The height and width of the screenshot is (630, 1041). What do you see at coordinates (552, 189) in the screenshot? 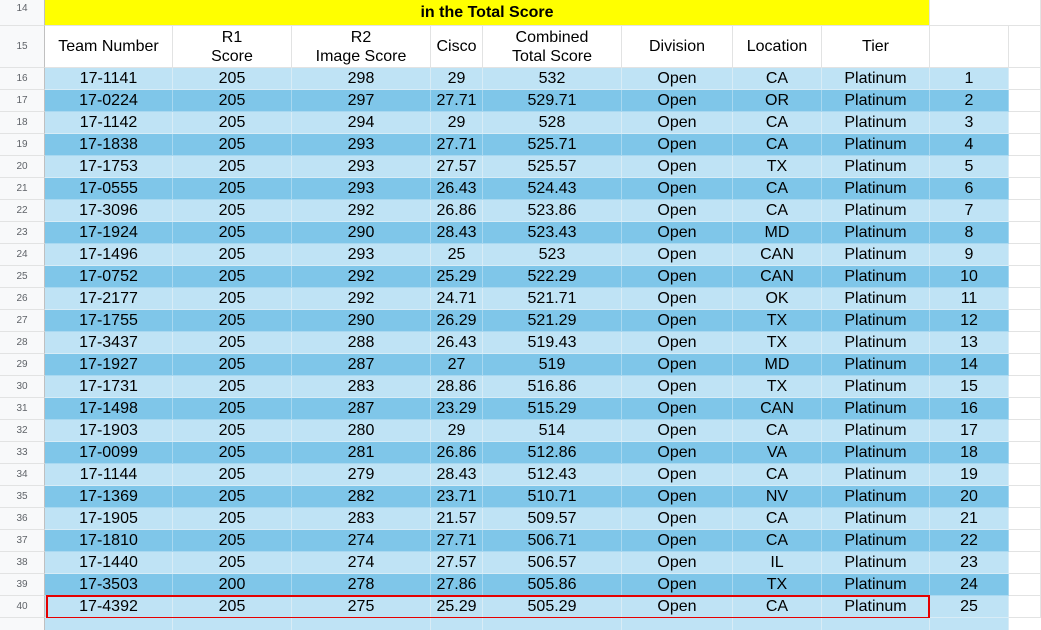
I see `combined-total-cell: 524.43` at bounding box center [552, 189].